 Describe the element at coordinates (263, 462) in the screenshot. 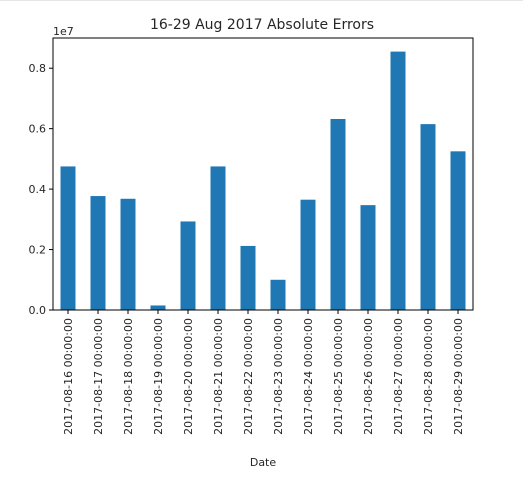

I see `x-axis-label: Date` at that location.